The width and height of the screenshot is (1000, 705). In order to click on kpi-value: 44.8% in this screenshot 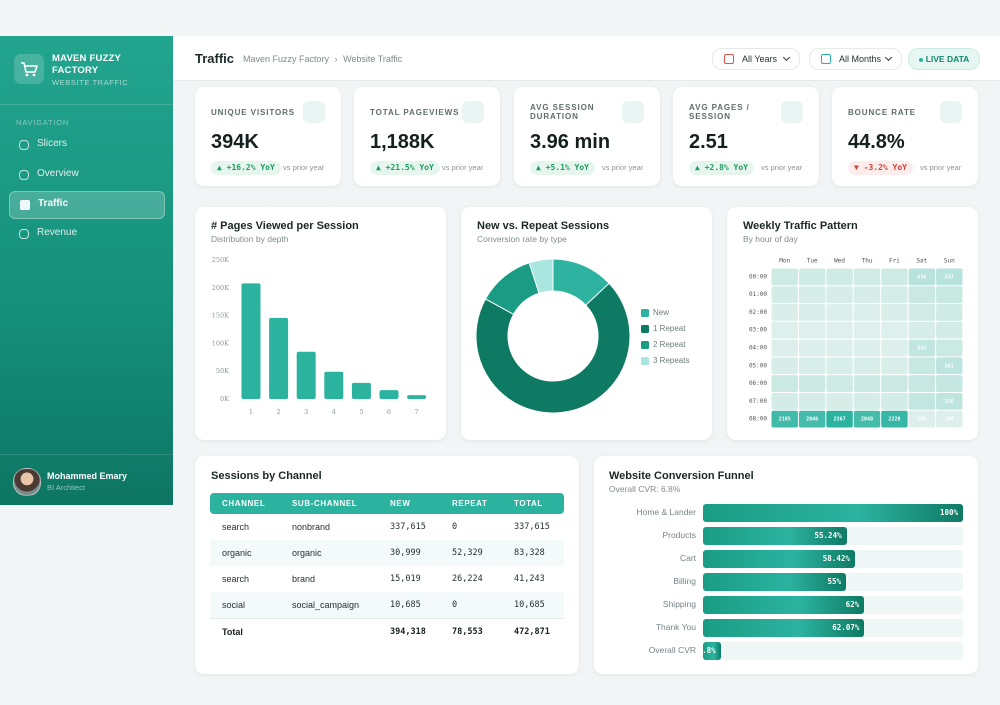, I will do `click(876, 142)`.